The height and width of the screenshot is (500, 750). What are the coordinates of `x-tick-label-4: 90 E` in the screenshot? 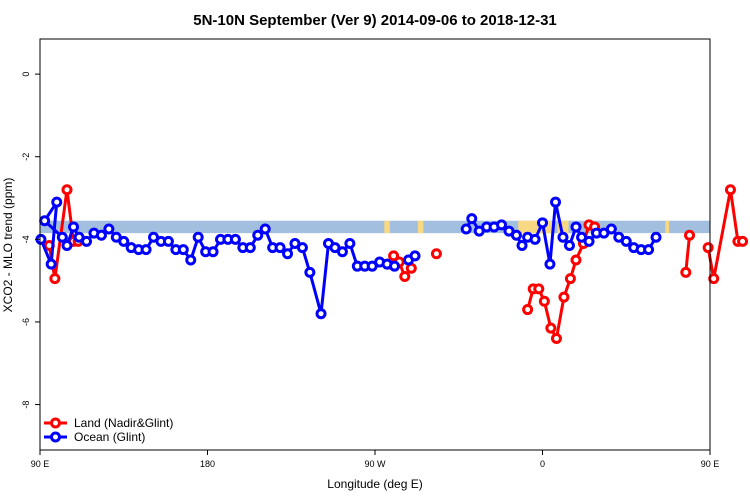 It's located at (710, 464).